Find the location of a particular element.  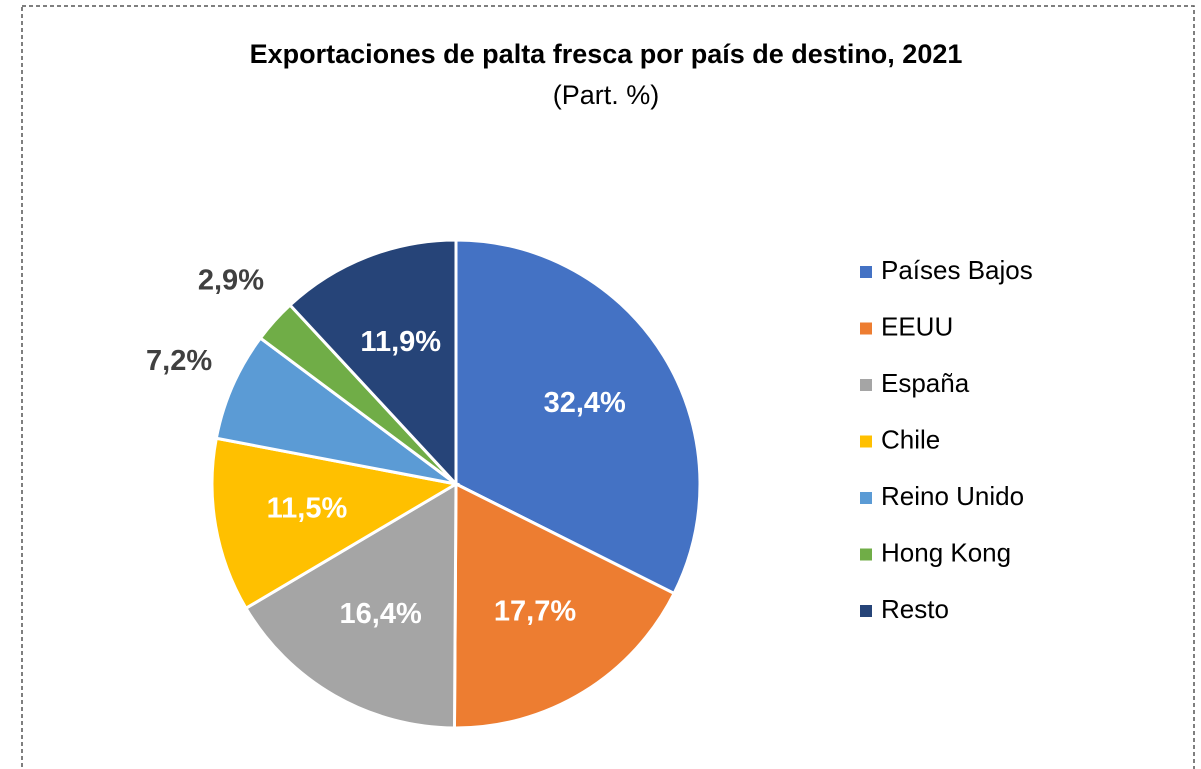

legend-label: Hong Kong is located at coordinates (946, 552).